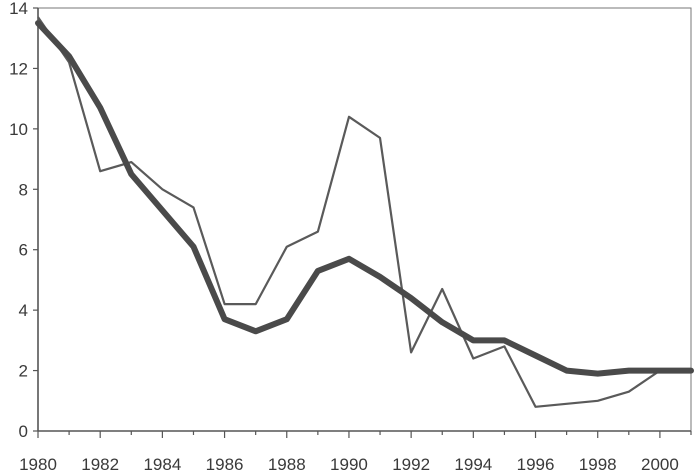 This screenshot has height=474, width=694. What do you see at coordinates (23, 250) in the screenshot?
I see `y-tick-label: 6` at bounding box center [23, 250].